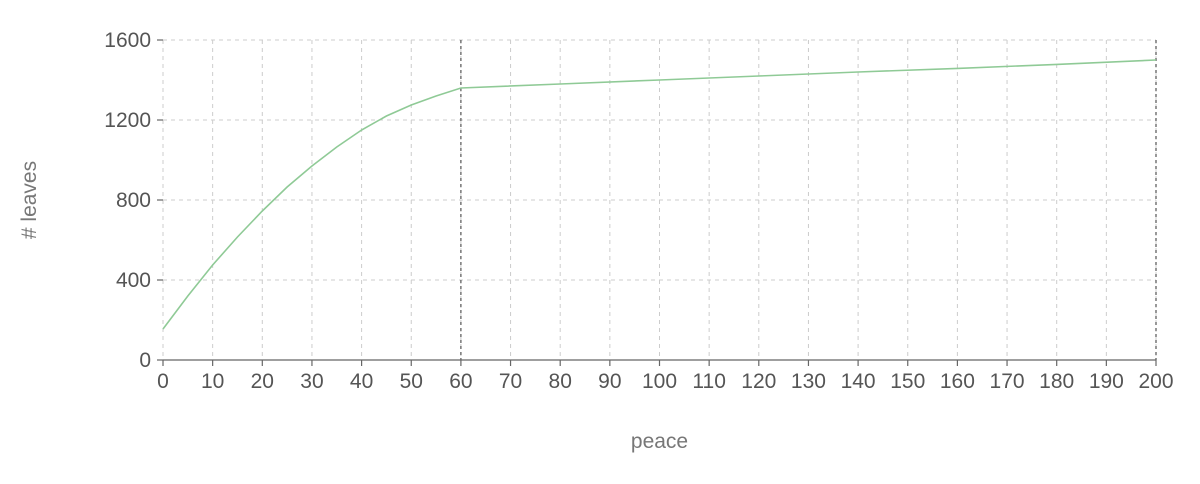 Image resolution: width=1200 pixels, height=484 pixels. Describe the element at coordinates (907, 381) in the screenshot. I see `x-tick-label: 150` at that location.